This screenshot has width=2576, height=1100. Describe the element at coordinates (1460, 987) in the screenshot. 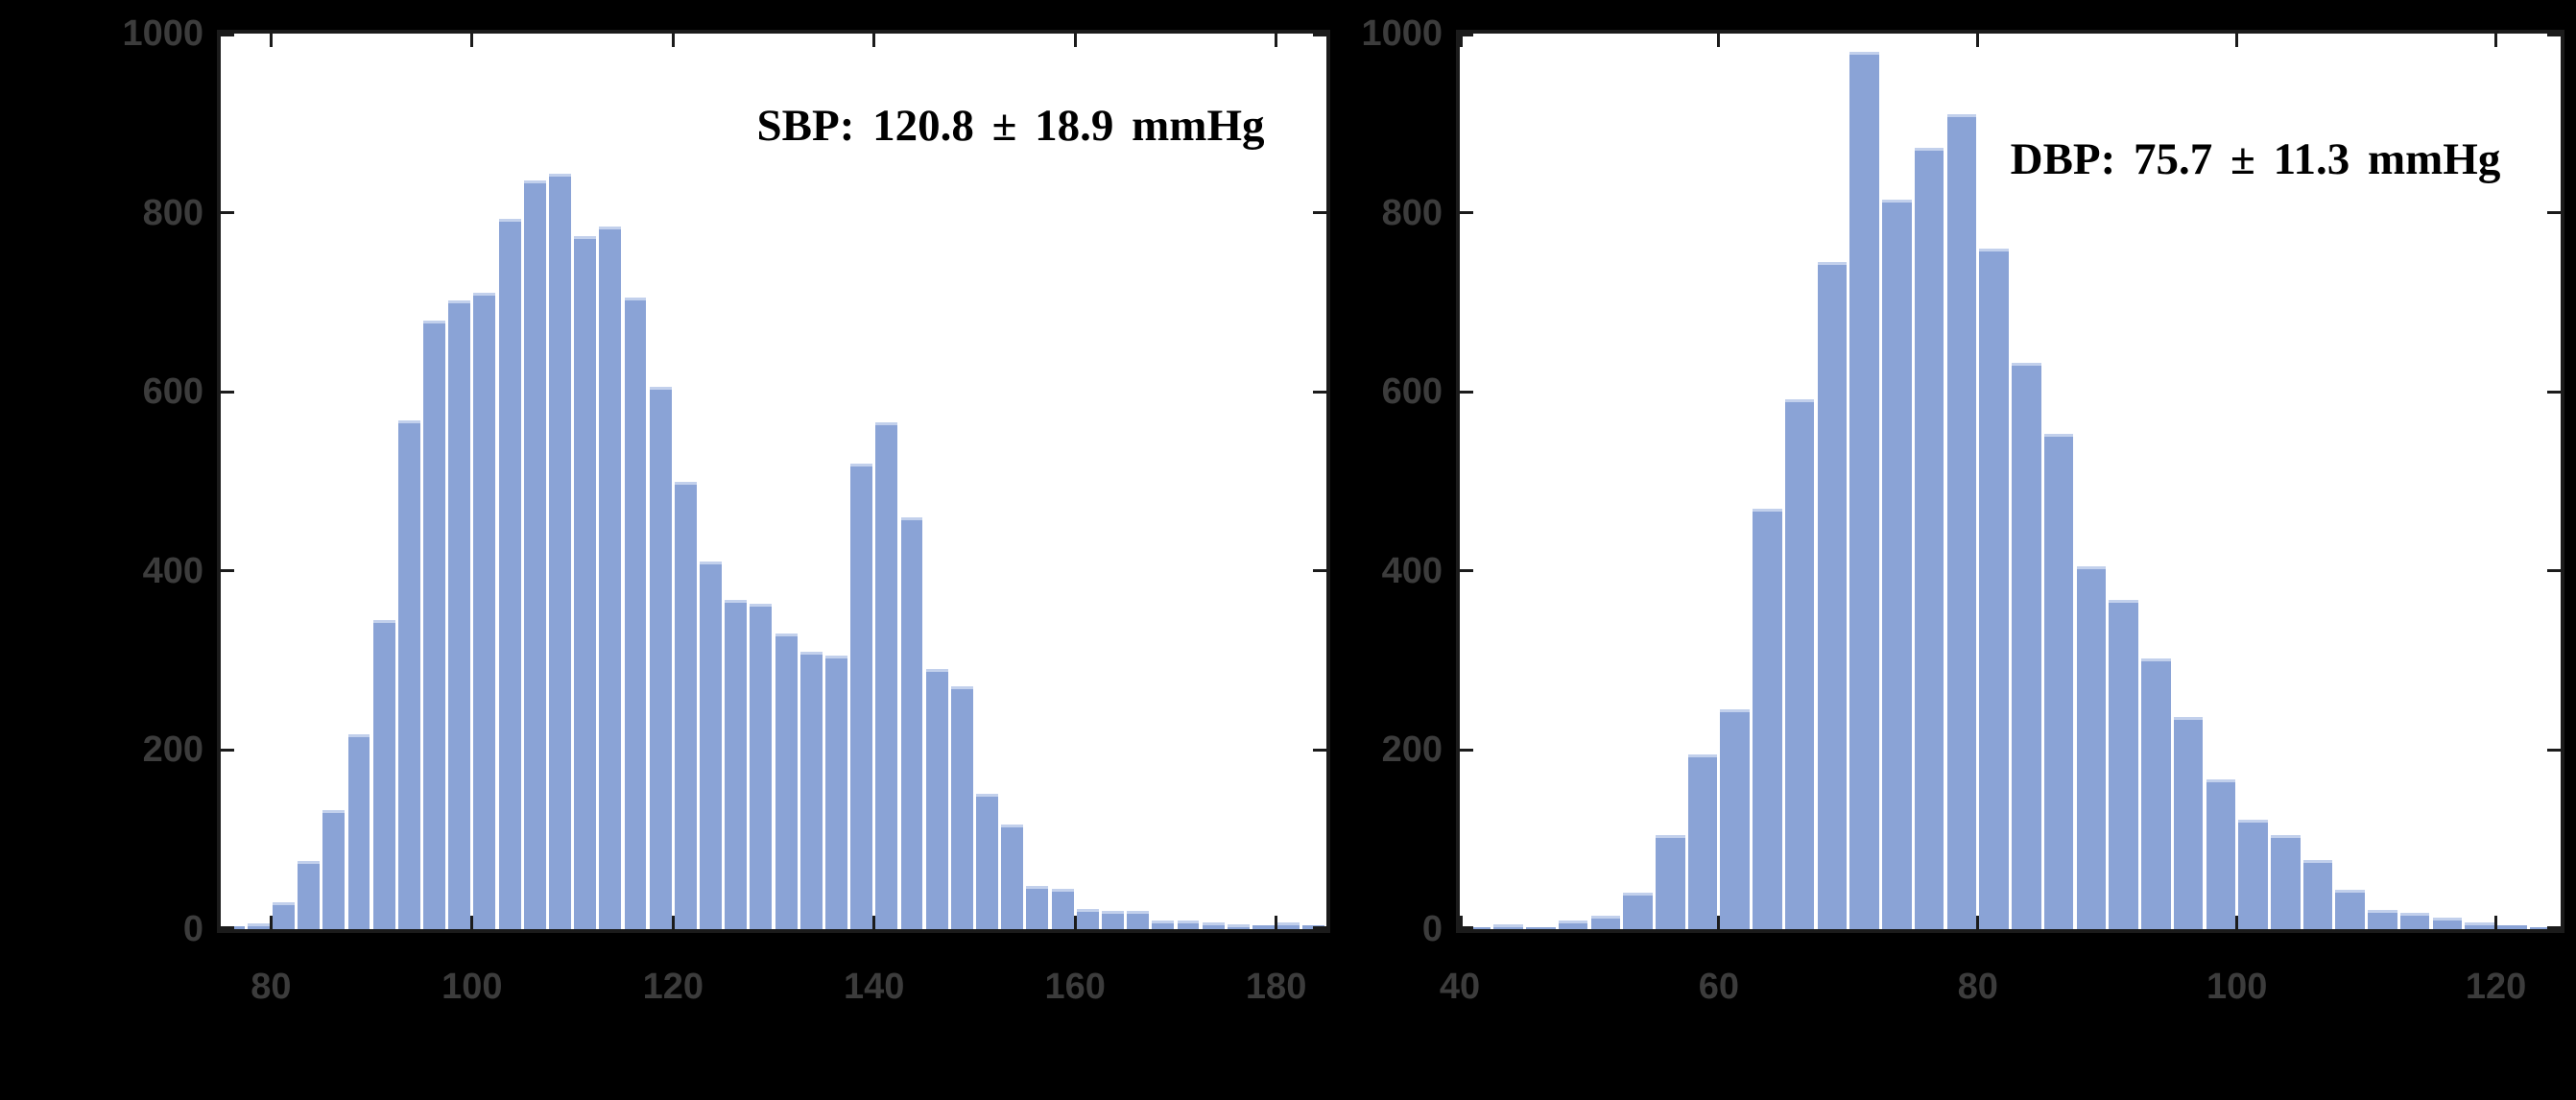

I see `x-tick-label: 40` at that location.